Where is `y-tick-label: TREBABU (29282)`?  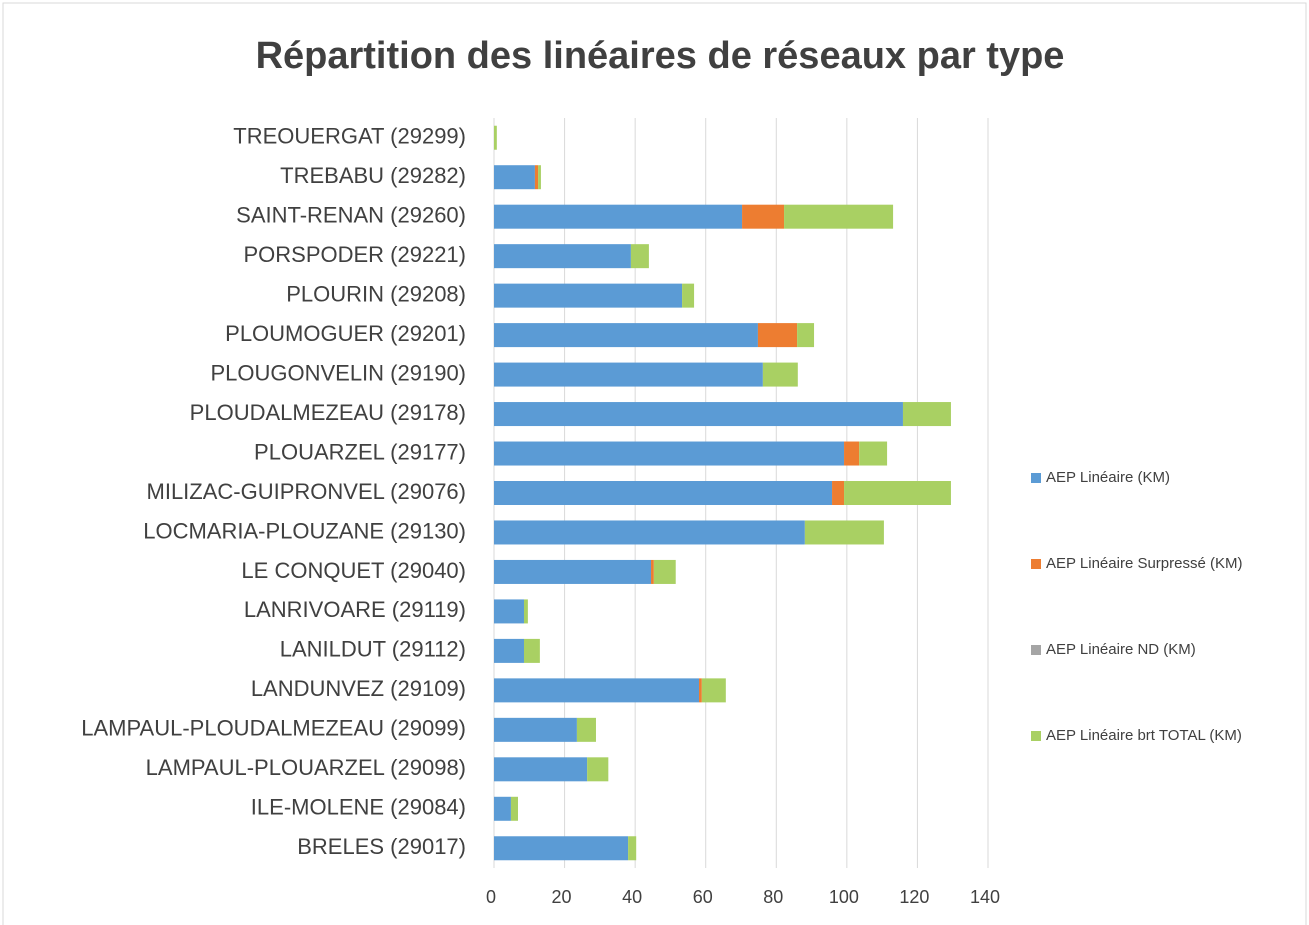 y-tick-label: TREBABU (29282) is located at coordinates (373, 175).